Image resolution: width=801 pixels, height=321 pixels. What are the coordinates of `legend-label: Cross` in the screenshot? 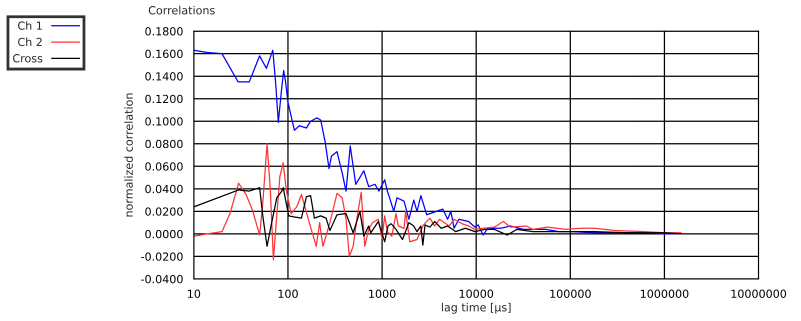 It's located at (27, 58).